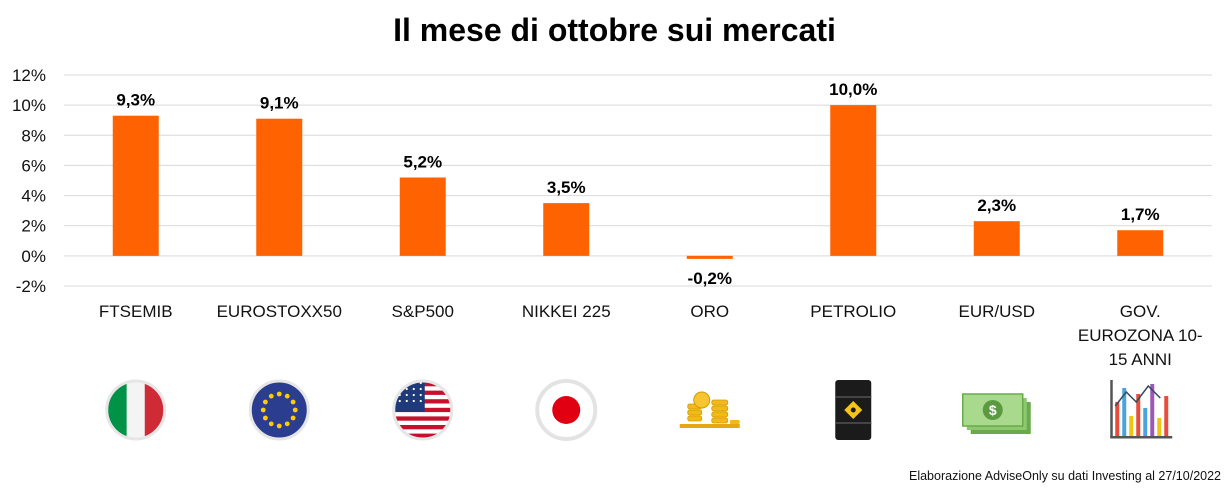 This screenshot has height=491, width=1229. Describe the element at coordinates (279, 410) in the screenshot. I see `eu-flag-icon` at that location.